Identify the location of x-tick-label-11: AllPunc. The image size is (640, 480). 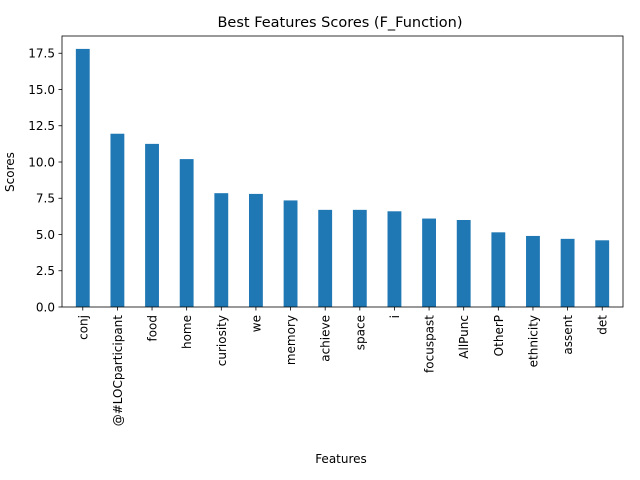
(464, 337).